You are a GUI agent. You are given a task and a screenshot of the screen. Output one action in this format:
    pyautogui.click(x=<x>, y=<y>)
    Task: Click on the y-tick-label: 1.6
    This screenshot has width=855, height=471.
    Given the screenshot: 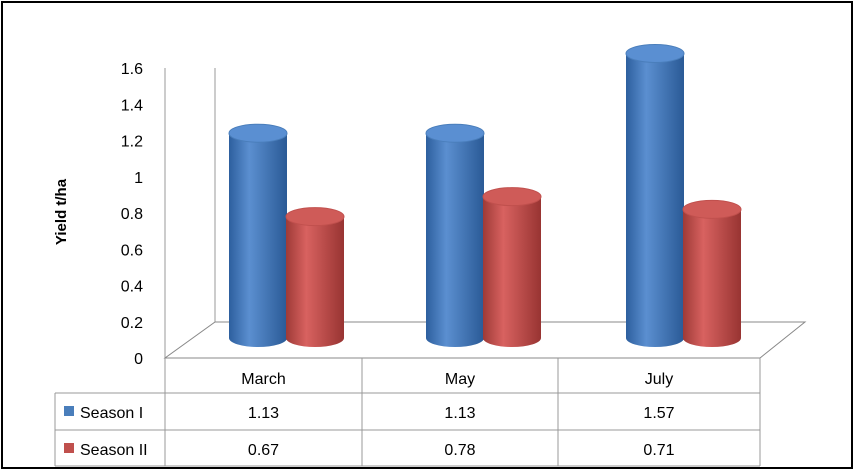 What is the action you would take?
    pyautogui.click(x=132, y=69)
    